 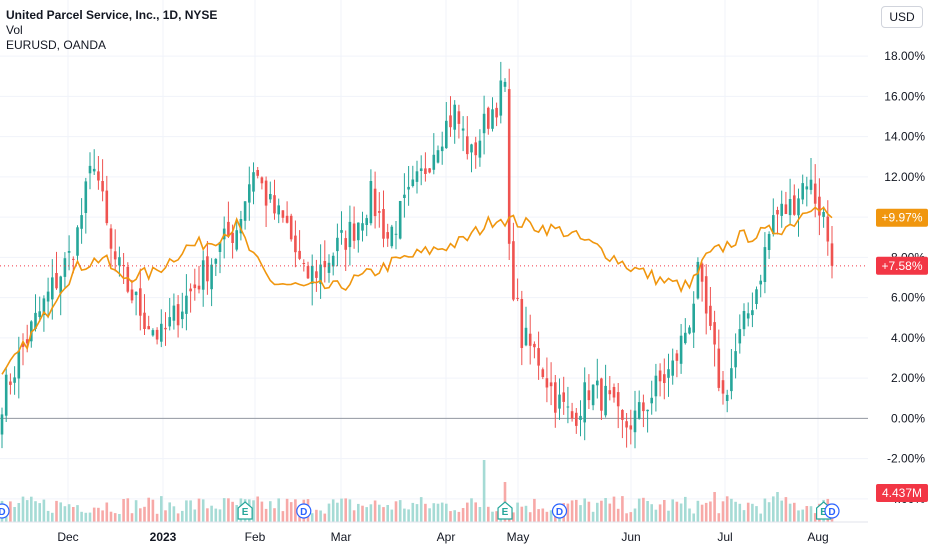 What do you see at coordinates (518, 537) in the screenshot?
I see `x-tick-label: May` at bounding box center [518, 537].